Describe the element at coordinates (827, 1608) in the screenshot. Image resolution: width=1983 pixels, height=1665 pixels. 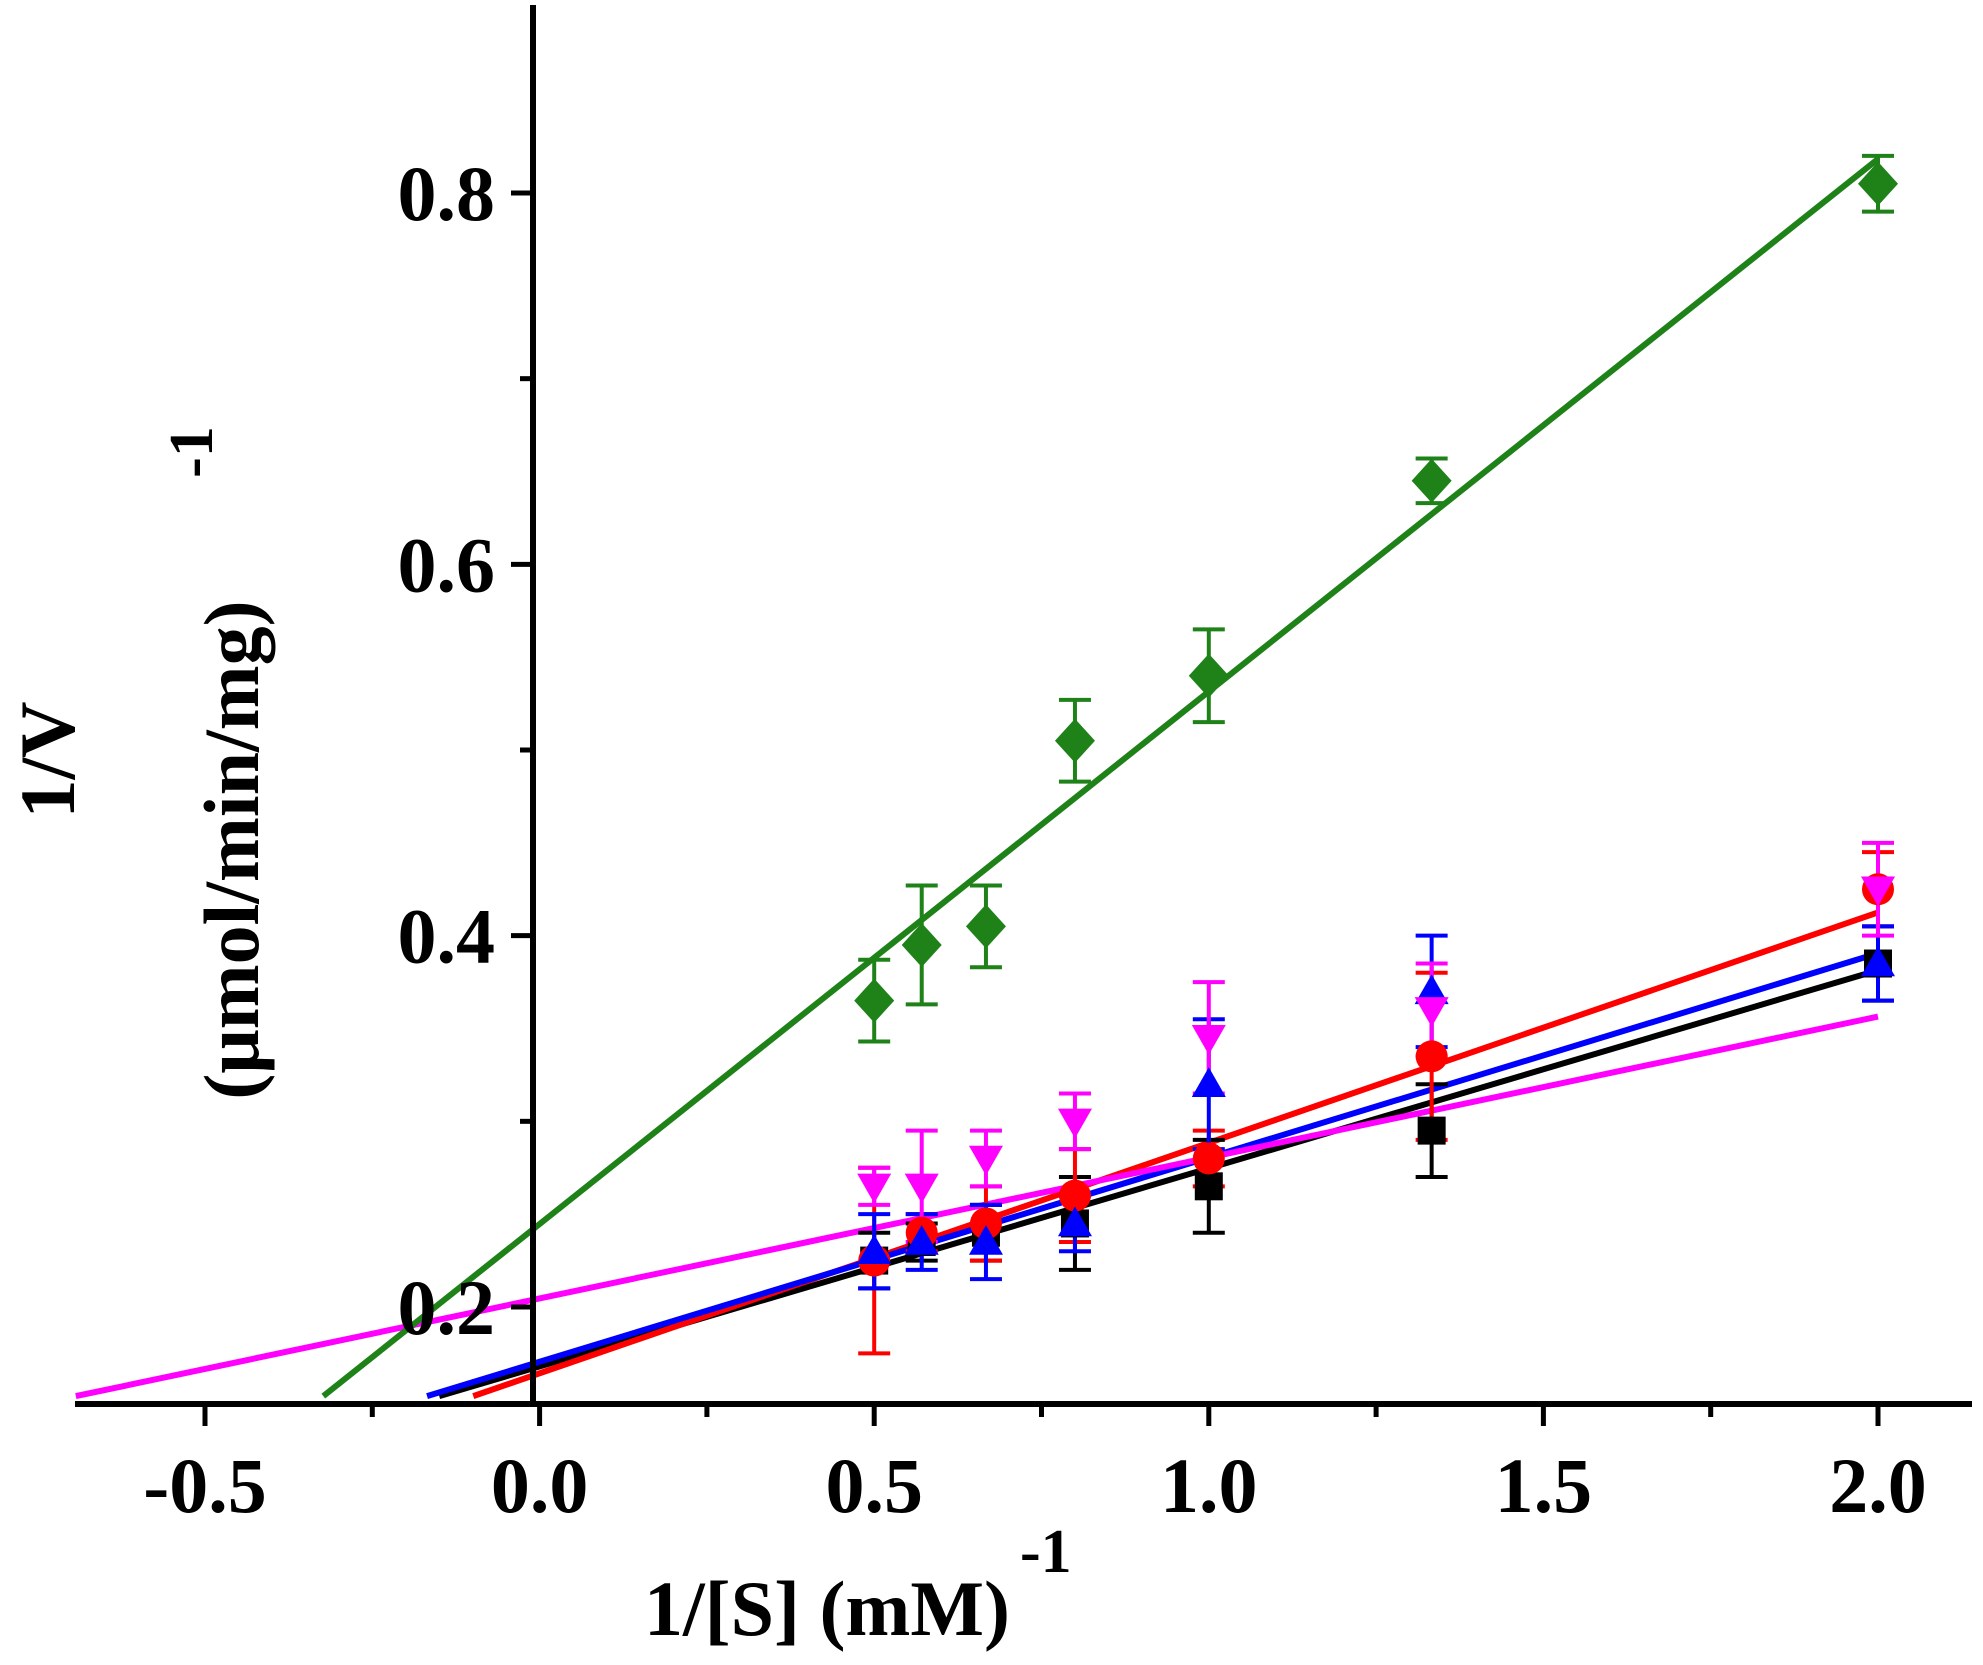
I see `x-axis-title-text: 1/[S] (mM)` at that location.